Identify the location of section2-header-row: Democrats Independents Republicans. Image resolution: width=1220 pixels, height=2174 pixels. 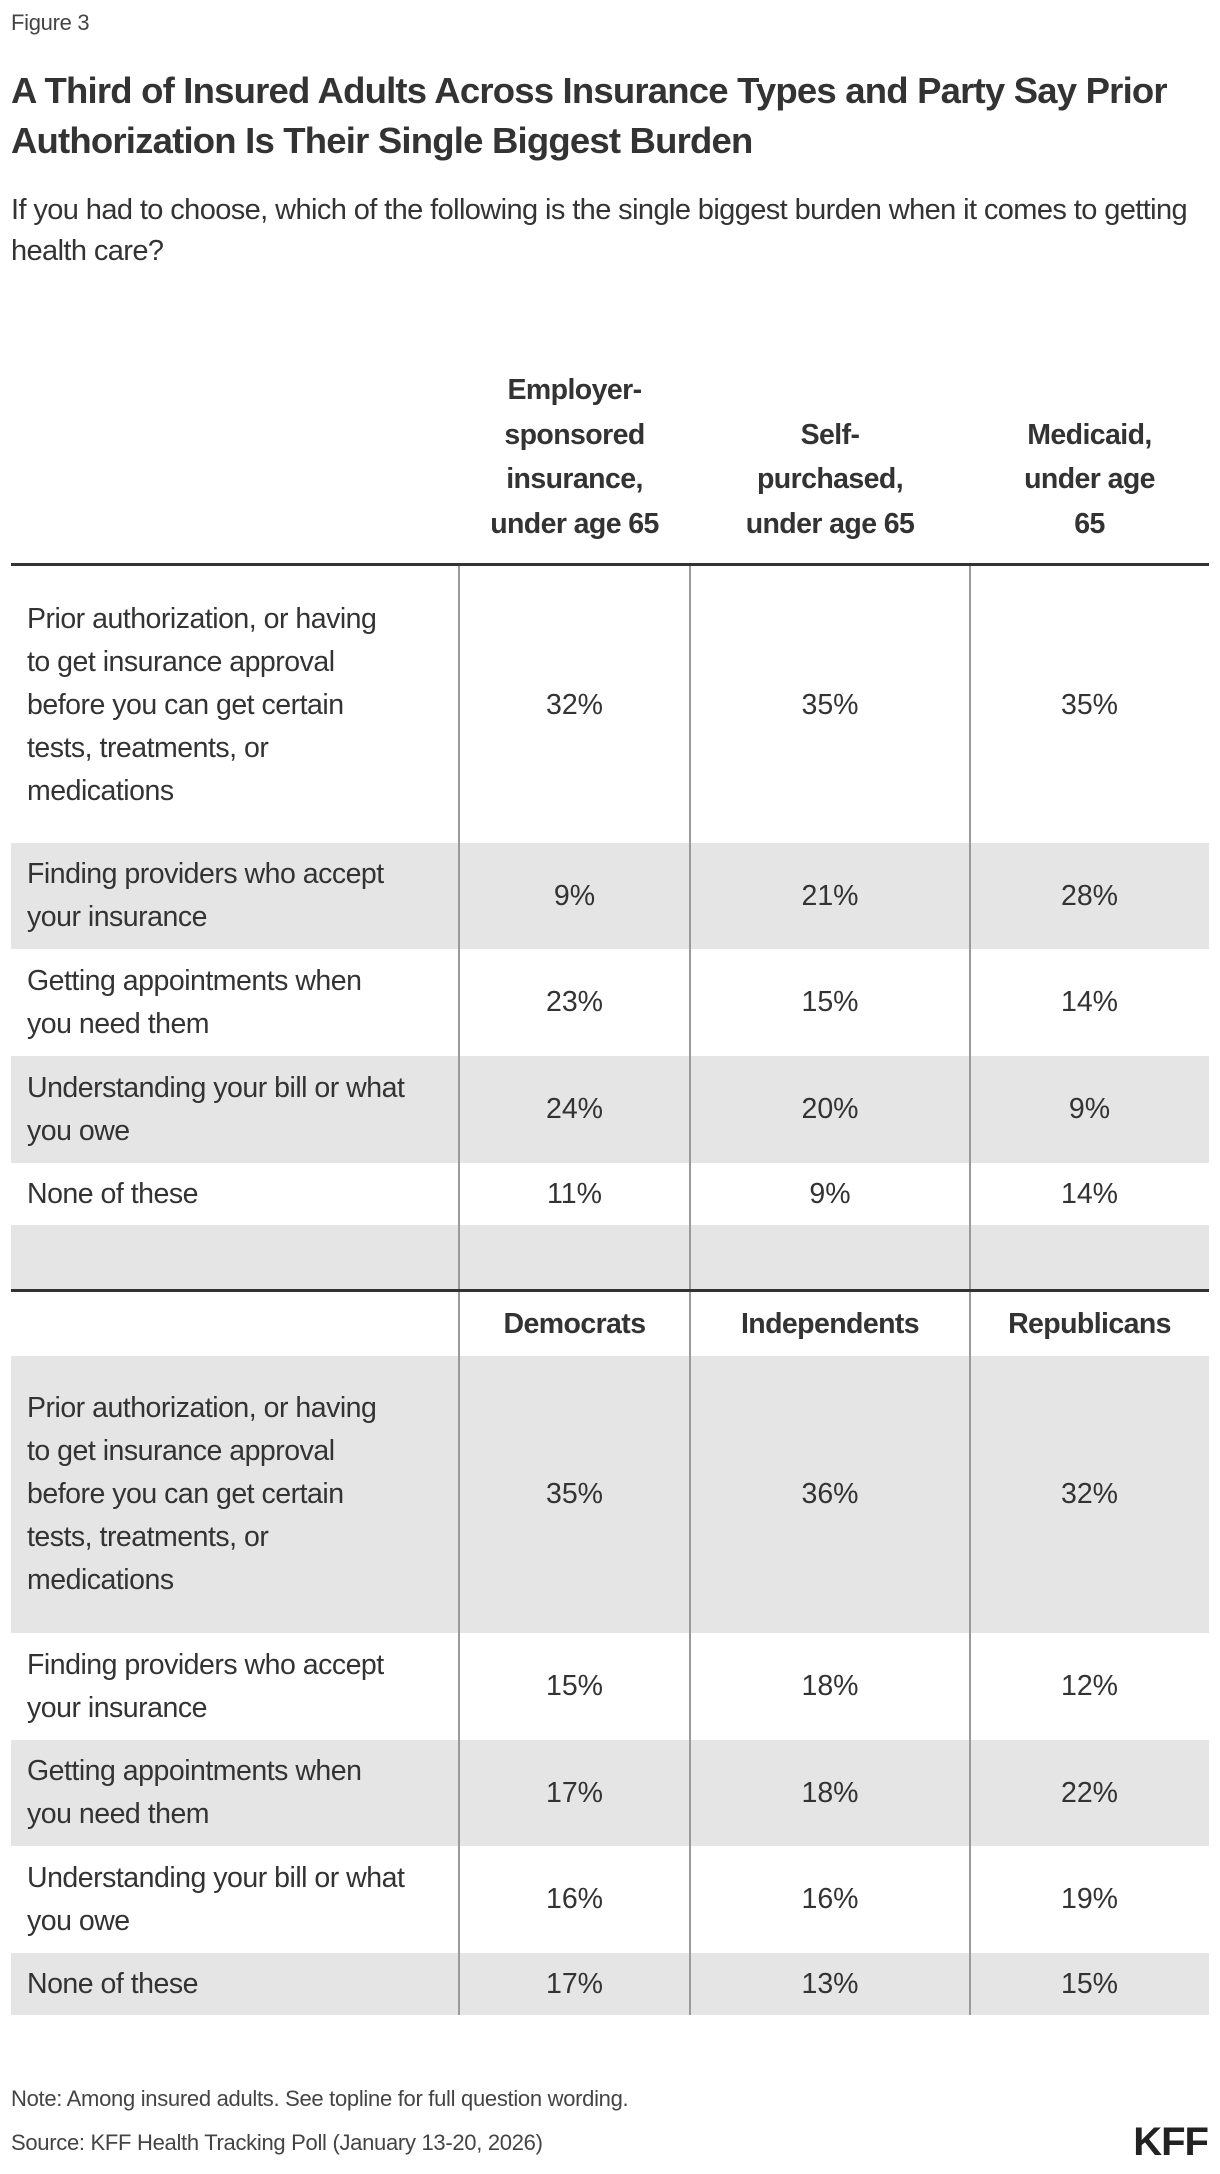
(610, 1324).